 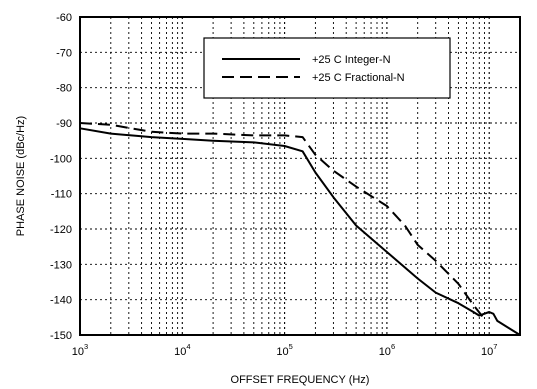 What do you see at coordinates (80, 350) in the screenshot?
I see `x-tick-label: 10³` at bounding box center [80, 350].